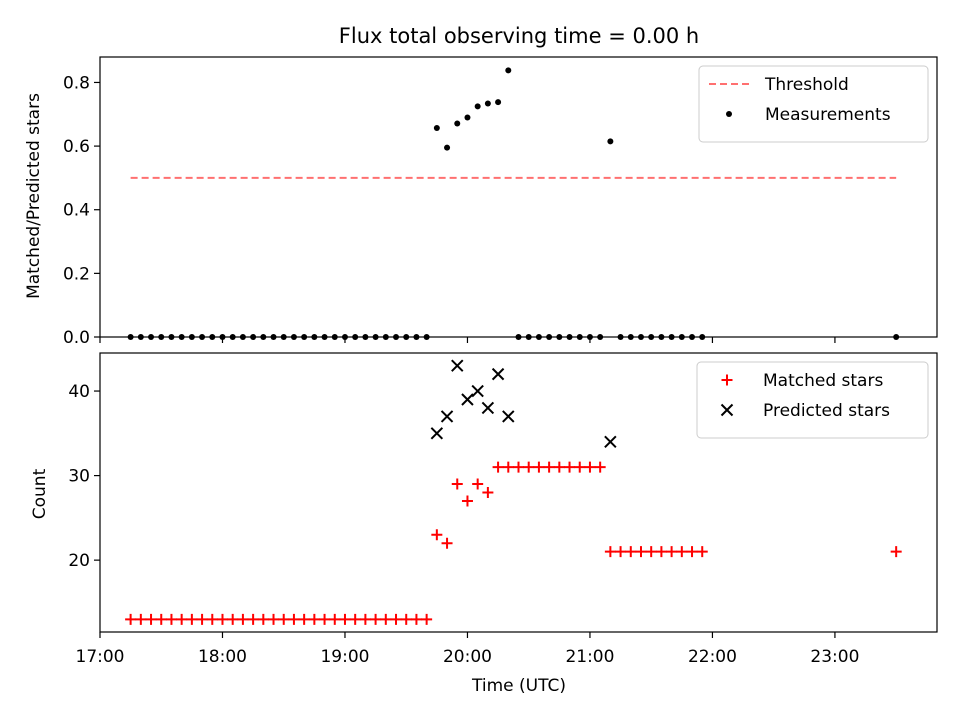 Image resolution: width=960 pixels, height=720 pixels. What do you see at coordinates (79, 561) in the screenshot?
I see `bottom-y-tick-label: 20` at bounding box center [79, 561].